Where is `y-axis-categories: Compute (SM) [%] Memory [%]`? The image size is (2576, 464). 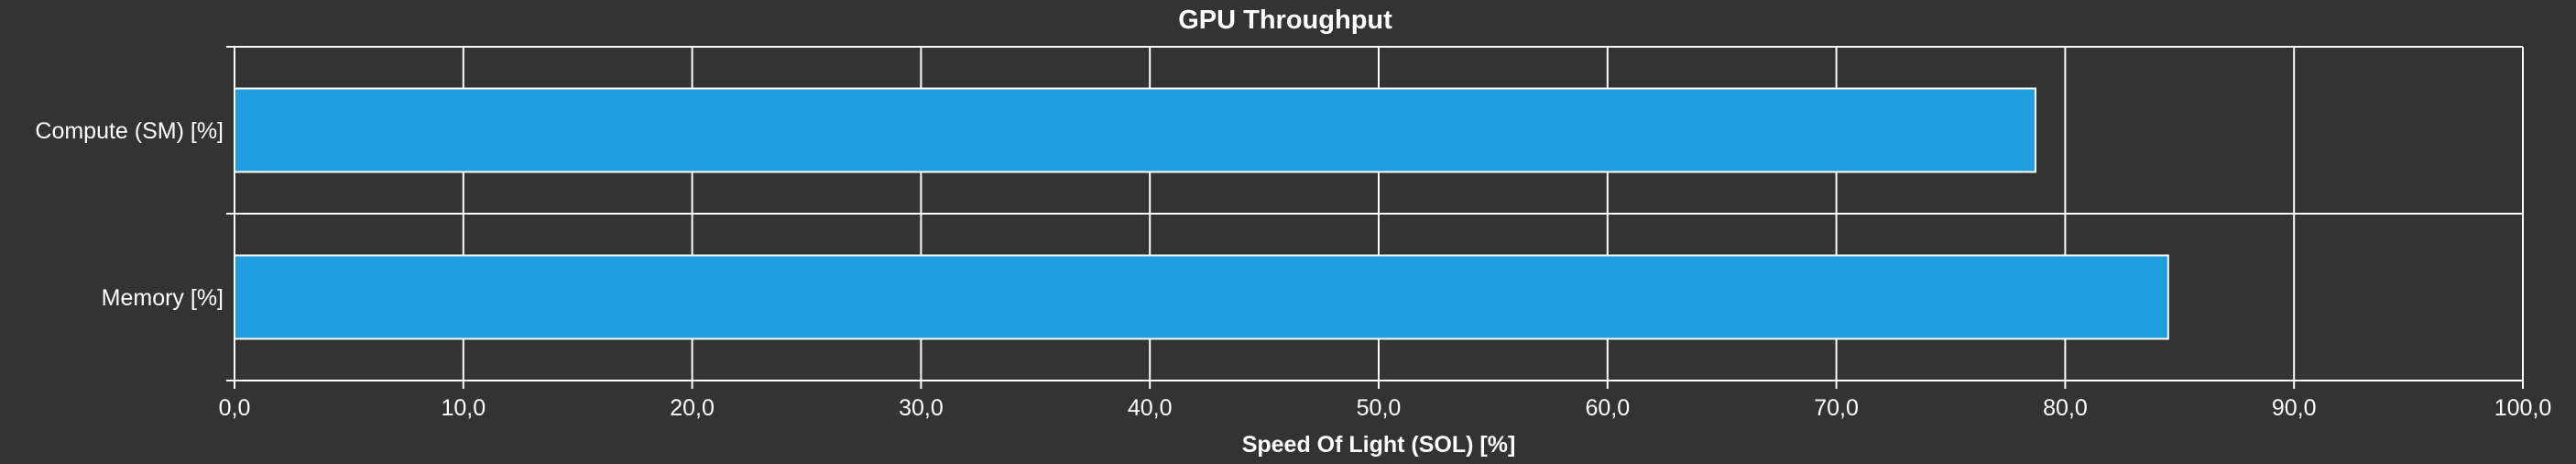
y-axis-categories: Compute (SM) [%] Memory [%] is located at coordinates (130, 214).